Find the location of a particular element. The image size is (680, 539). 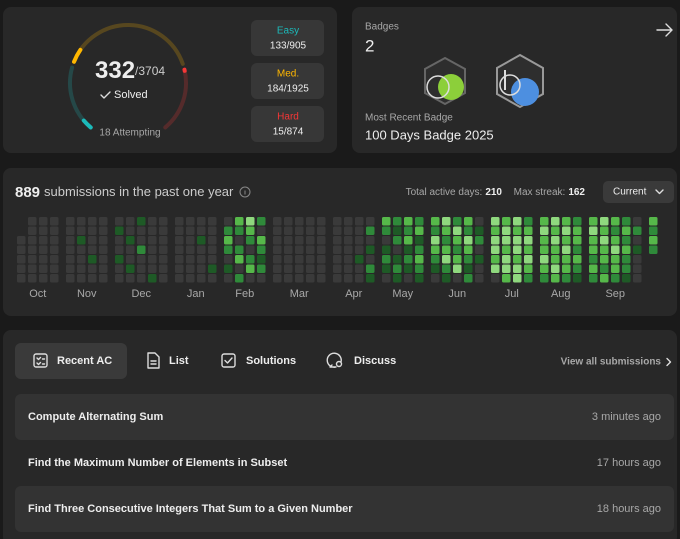

month-label: Sep is located at coordinates (615, 294).